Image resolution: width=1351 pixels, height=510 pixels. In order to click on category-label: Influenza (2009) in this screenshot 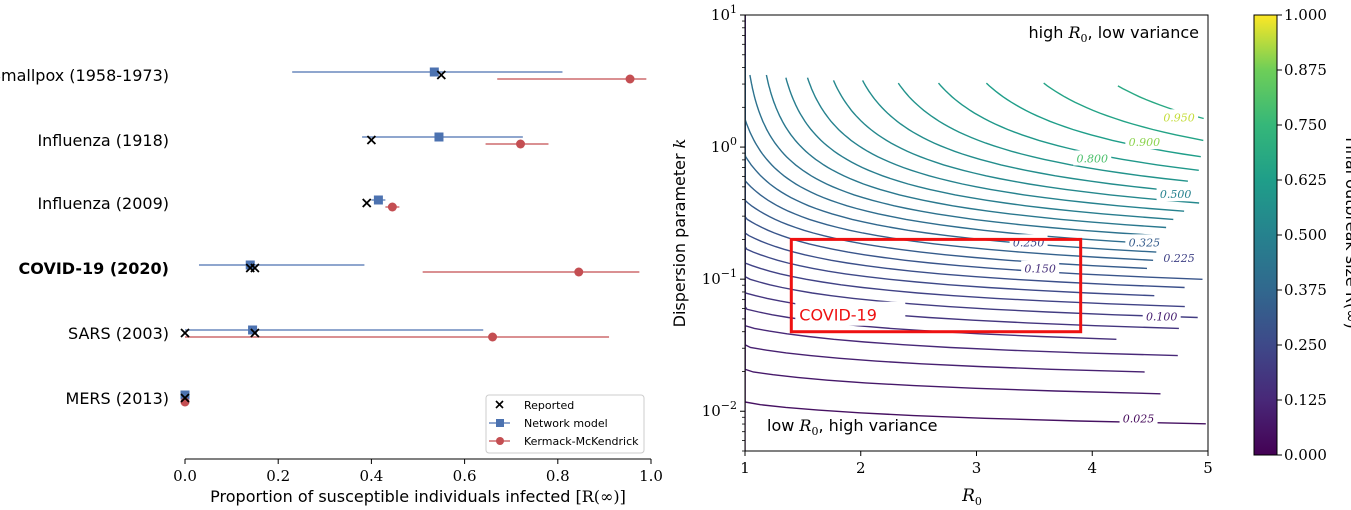, I will do `click(103, 203)`.